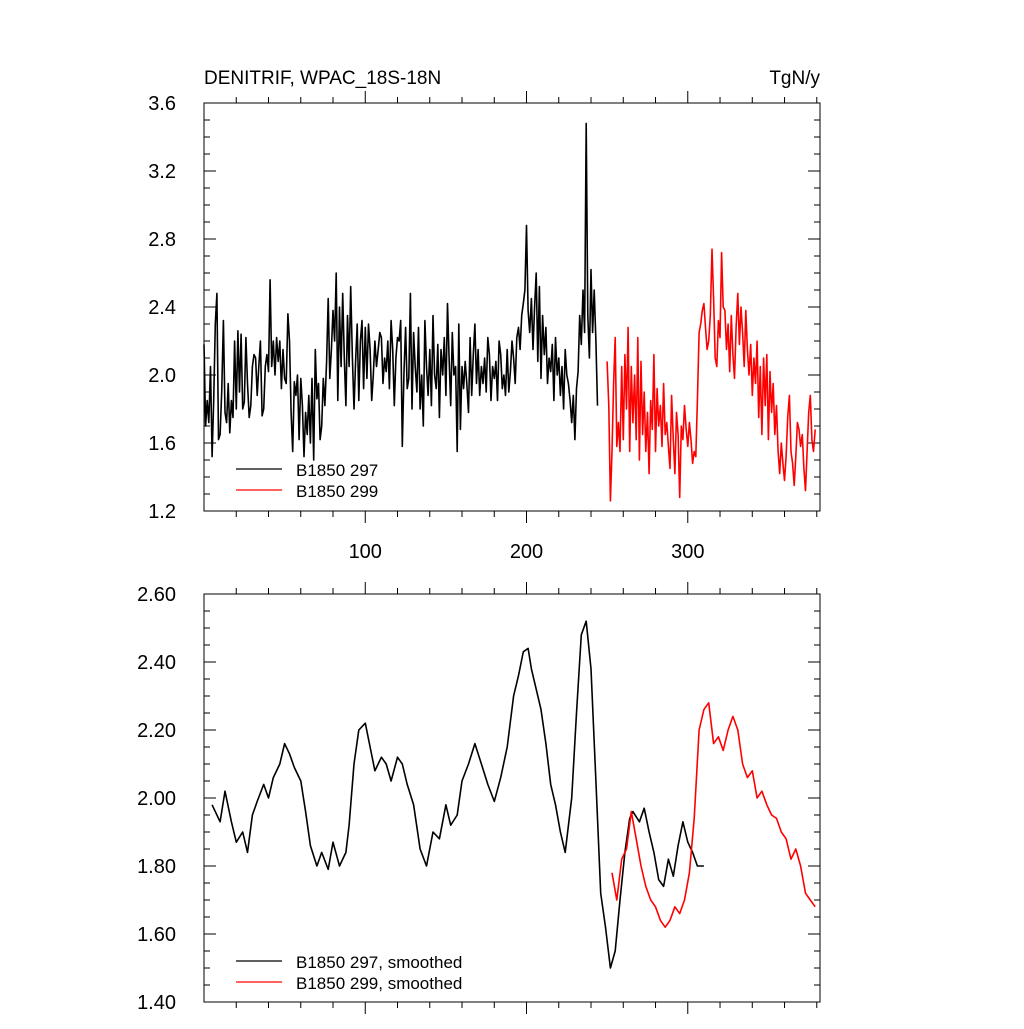 The height and width of the screenshot is (1029, 1024). What do you see at coordinates (156, 731) in the screenshot?
I see `y-tick-label: 2.20` at bounding box center [156, 731].